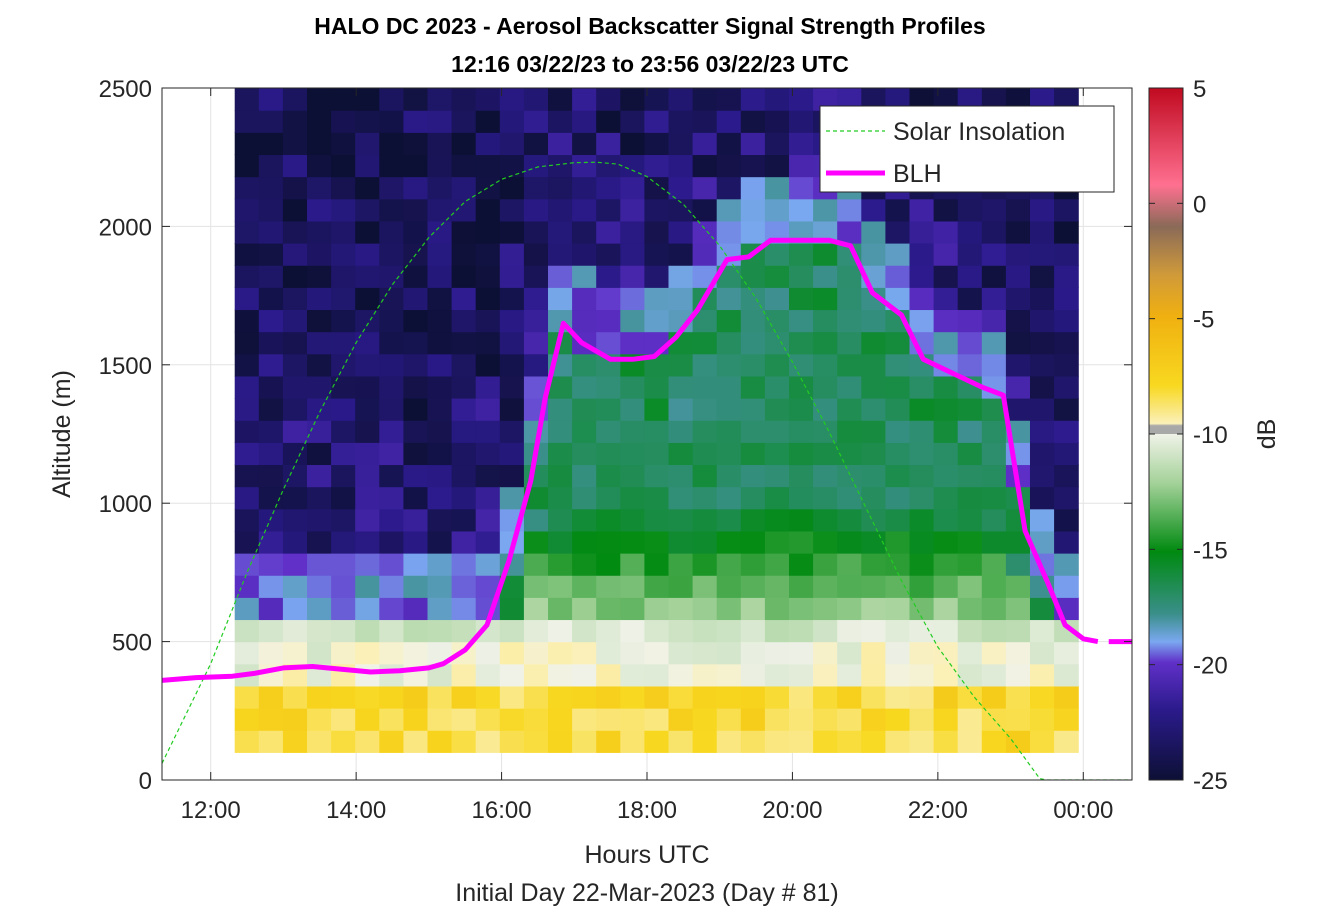 This screenshot has width=1343, height=916. I want to click on colorbar-tick-label: -5, so click(1203, 320).